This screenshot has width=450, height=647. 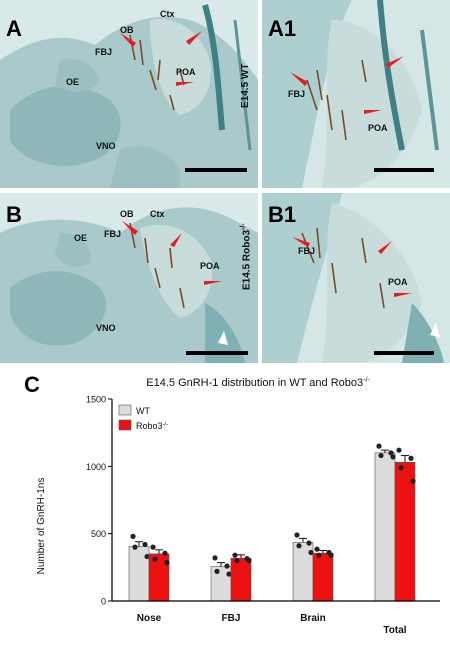 I want to click on panel-a1-image, so click(x=356, y=94).